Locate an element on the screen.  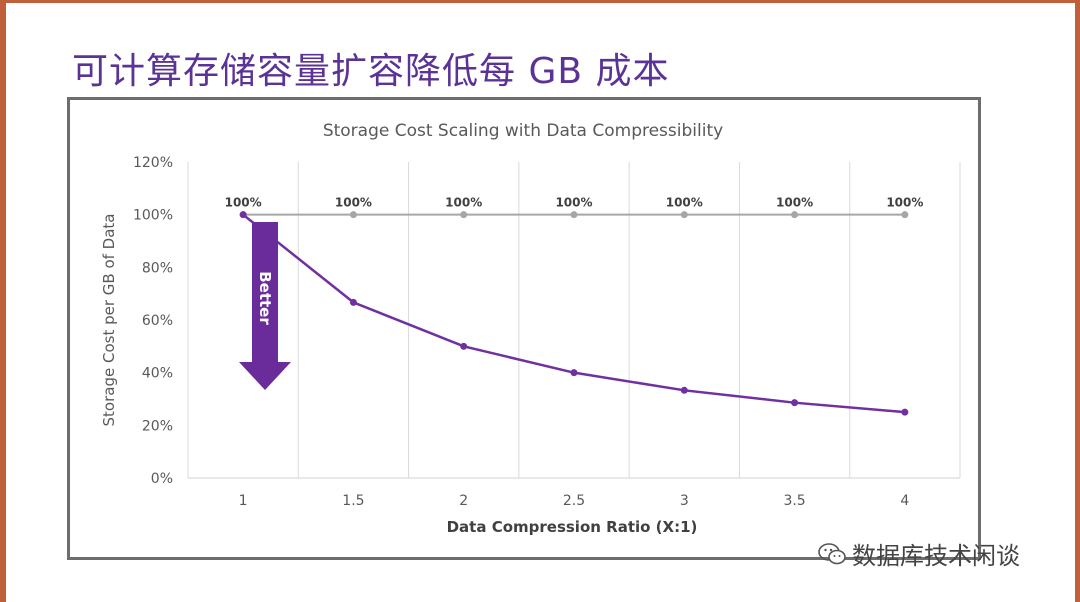
watermark: 数据库技术闲谈 is located at coordinates (919, 553).